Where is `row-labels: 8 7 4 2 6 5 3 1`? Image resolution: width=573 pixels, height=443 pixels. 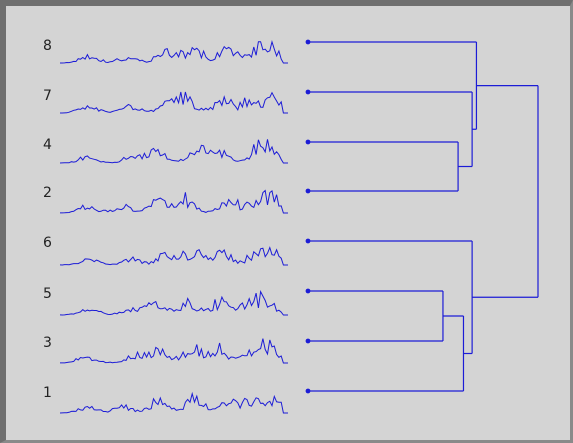
row-labels: 8 7 4 2 6 5 3 1 is located at coordinates (47, 219).